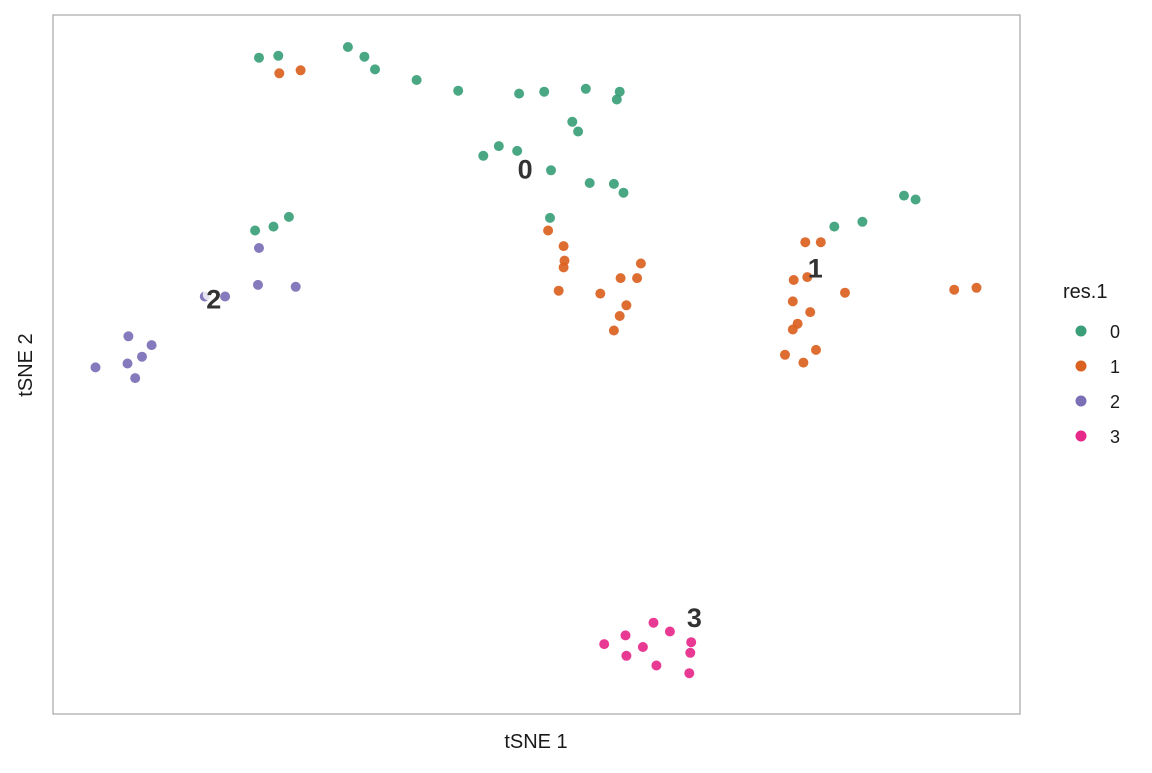  What do you see at coordinates (1115, 367) in the screenshot?
I see `legend-label-1: 1` at bounding box center [1115, 367].